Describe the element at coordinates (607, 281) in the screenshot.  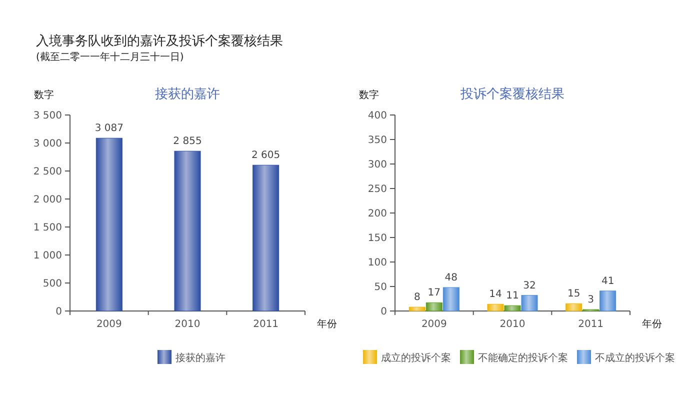
I see `data-label: 41` at that location.